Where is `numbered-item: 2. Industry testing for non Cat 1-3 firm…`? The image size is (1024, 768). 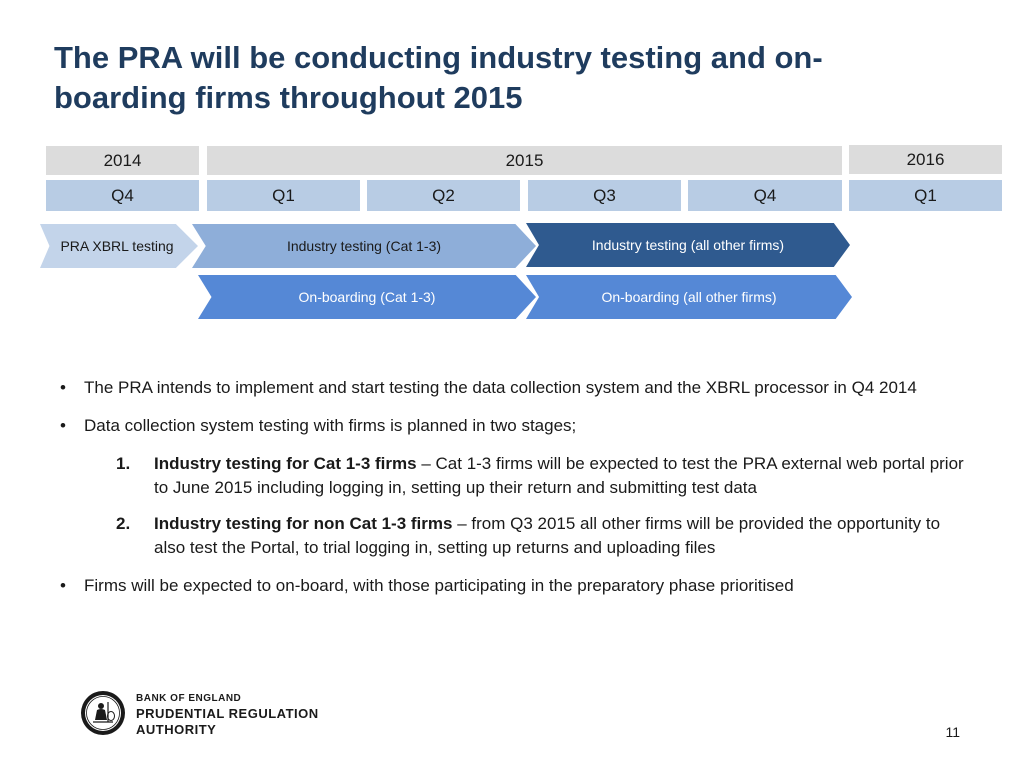
numbered-item: 2. Industry testing for non Cat 1-3 firm… is located at coordinates (515, 536).